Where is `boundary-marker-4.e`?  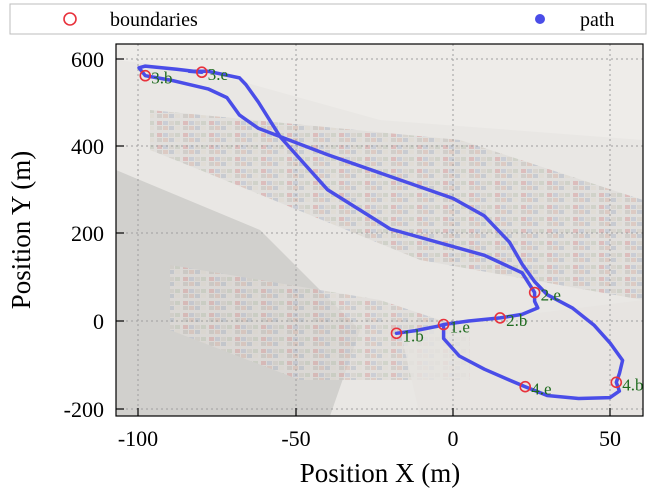
boundary-marker-4.e is located at coordinates (525, 386).